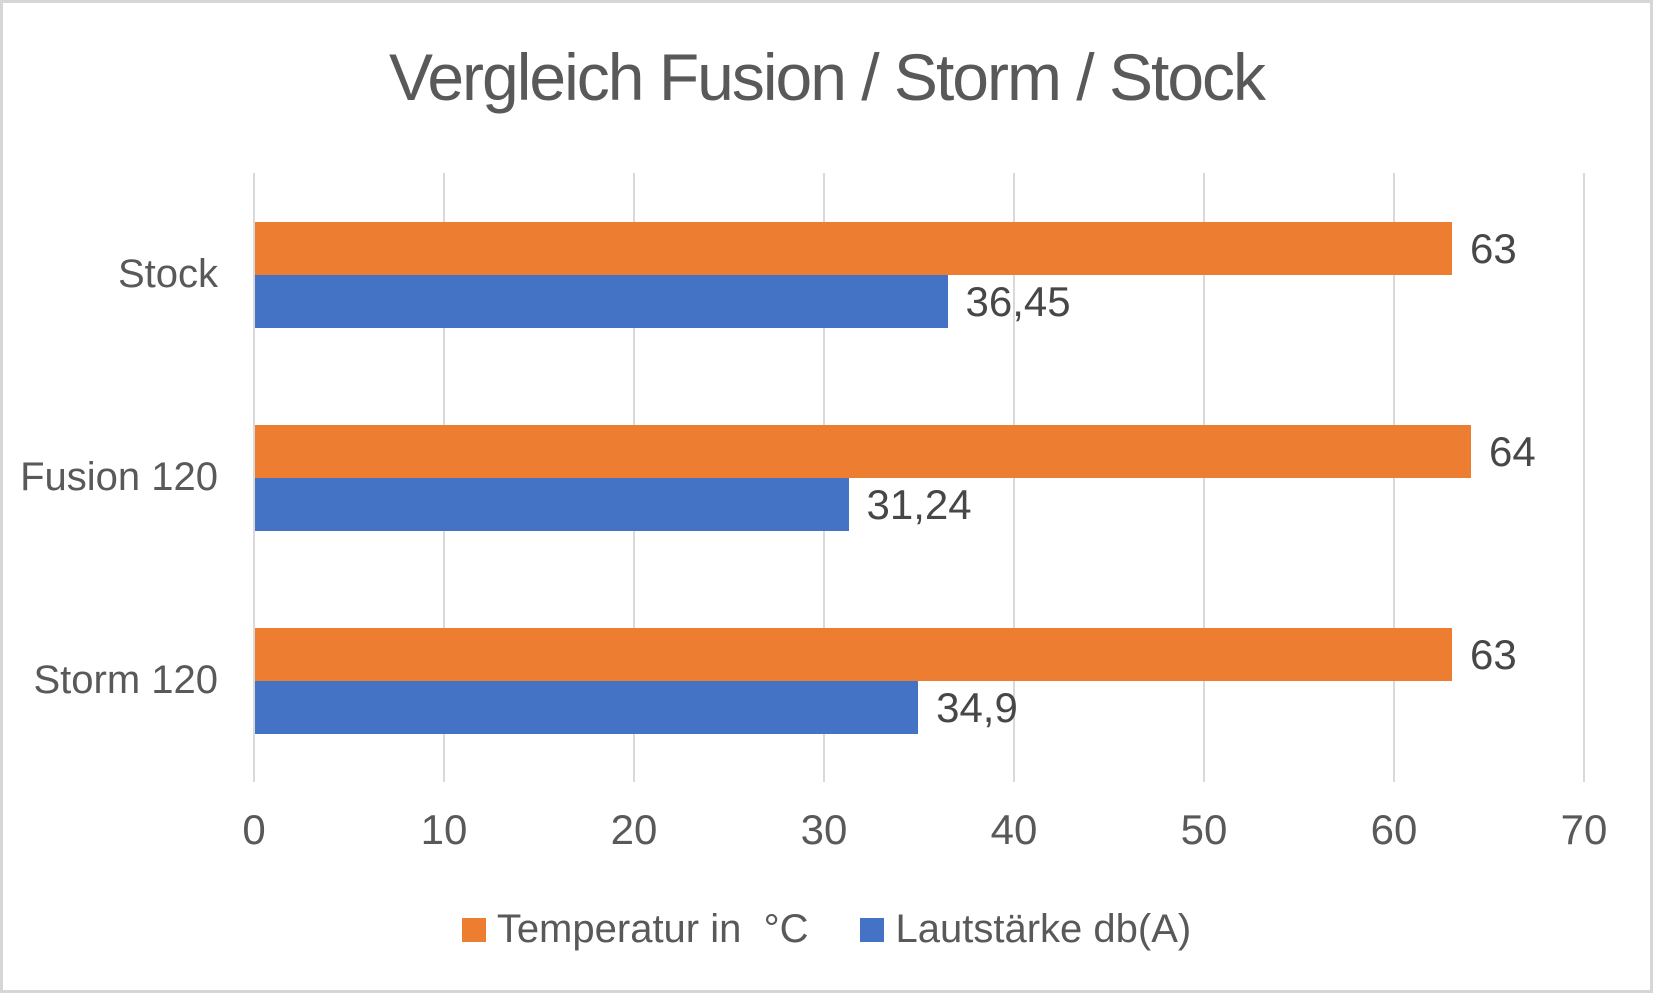 This screenshot has width=1653, height=993. Describe the element at coordinates (1584, 829) in the screenshot. I see `x-tick-label: 70` at that location.